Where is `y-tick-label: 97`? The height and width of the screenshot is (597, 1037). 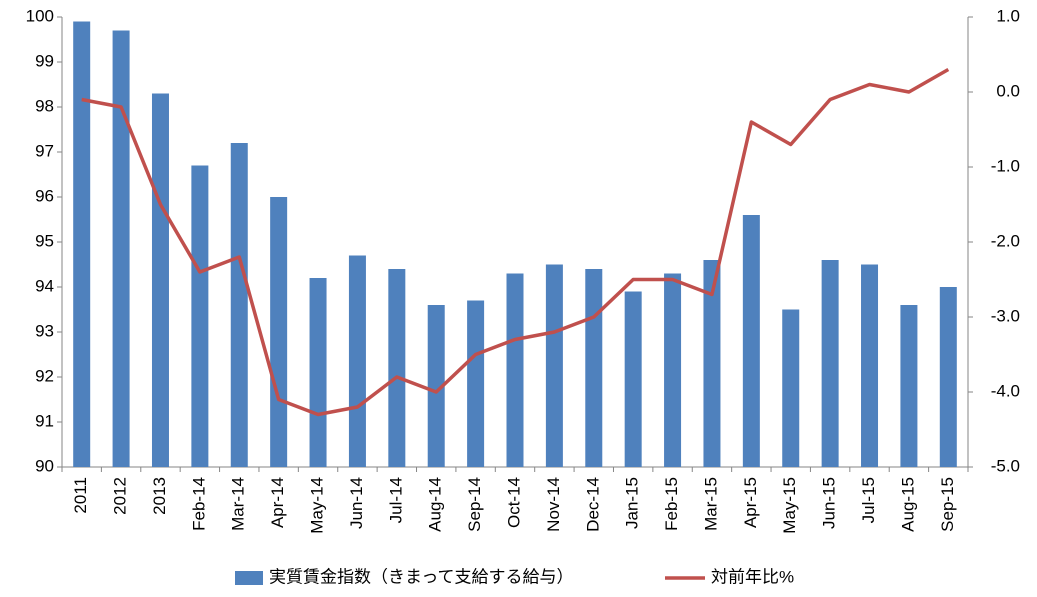
y-tick-label: 97 is located at coordinates (44, 150).